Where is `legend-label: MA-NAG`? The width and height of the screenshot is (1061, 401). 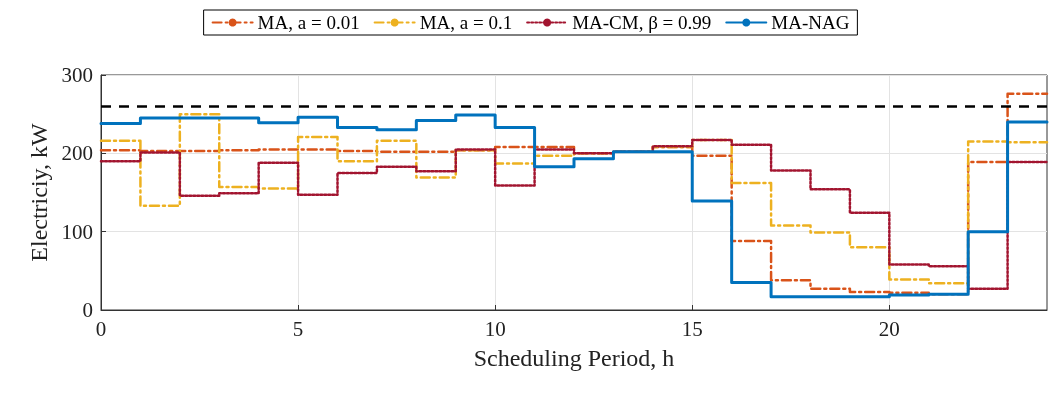
legend-label: MA-NAG is located at coordinates (810, 22).